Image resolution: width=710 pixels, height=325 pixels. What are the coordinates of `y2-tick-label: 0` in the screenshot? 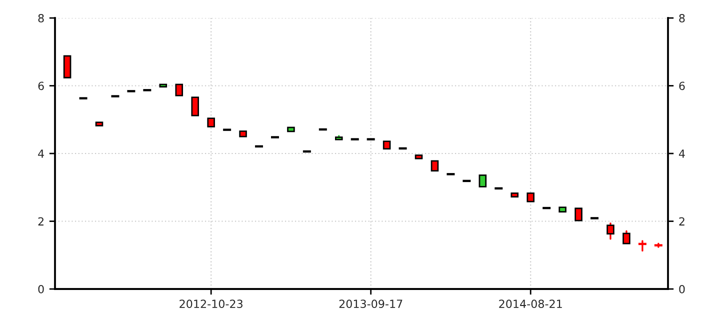 It's located at (682, 289).